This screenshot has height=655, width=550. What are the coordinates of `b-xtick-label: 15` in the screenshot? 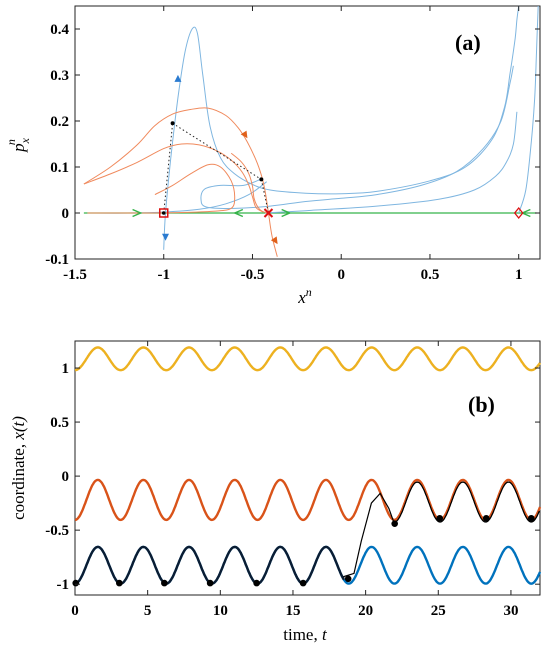 It's located at (292, 611).